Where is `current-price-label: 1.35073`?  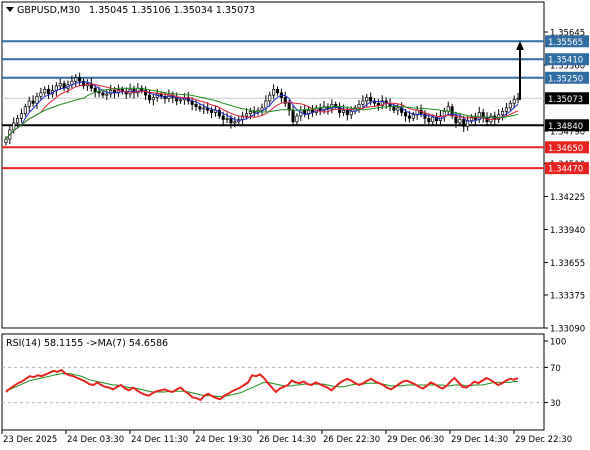 current-price-label: 1.35073 is located at coordinates (565, 100).